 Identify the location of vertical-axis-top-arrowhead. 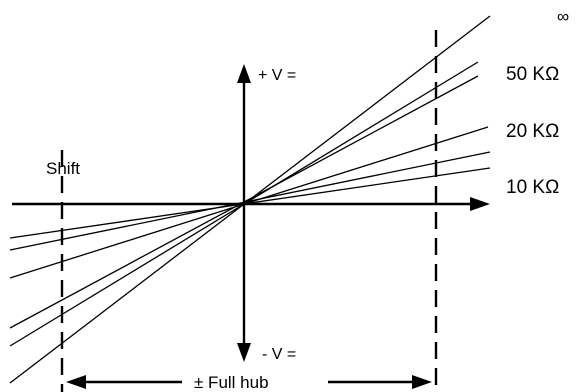
(244, 73).